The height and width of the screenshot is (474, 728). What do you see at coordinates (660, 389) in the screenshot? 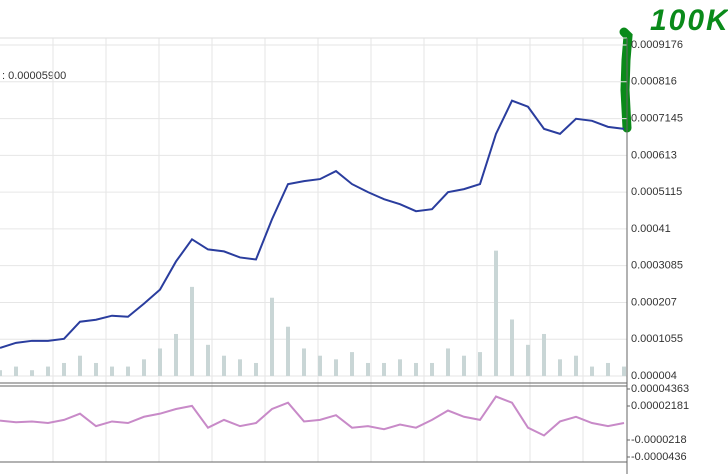
I see `osc-tick-label: 0.00004363` at bounding box center [660, 389].